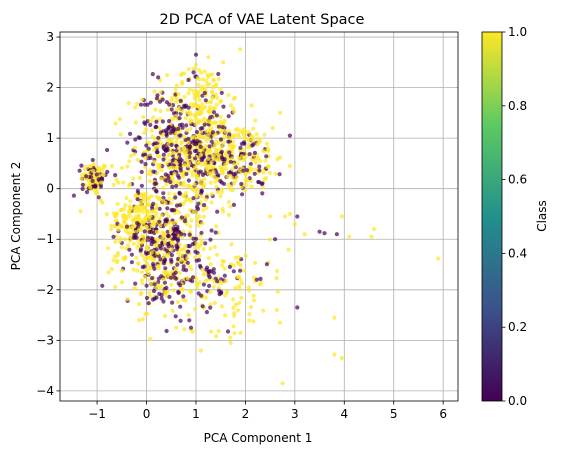 This screenshot has height=455, width=561. What do you see at coordinates (258, 438) in the screenshot?
I see `x-axis-label: PCA Component 1` at bounding box center [258, 438].